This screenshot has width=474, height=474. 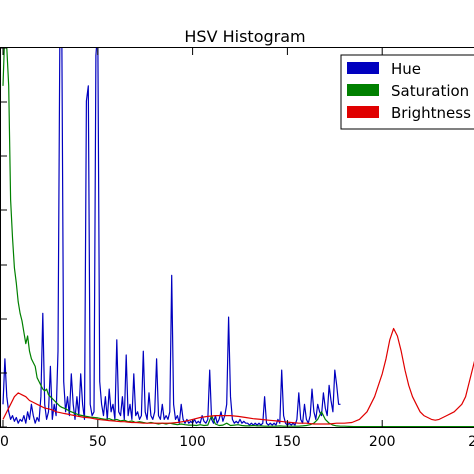 I want to click on x-tick-label: 0, so click(x=4, y=442).